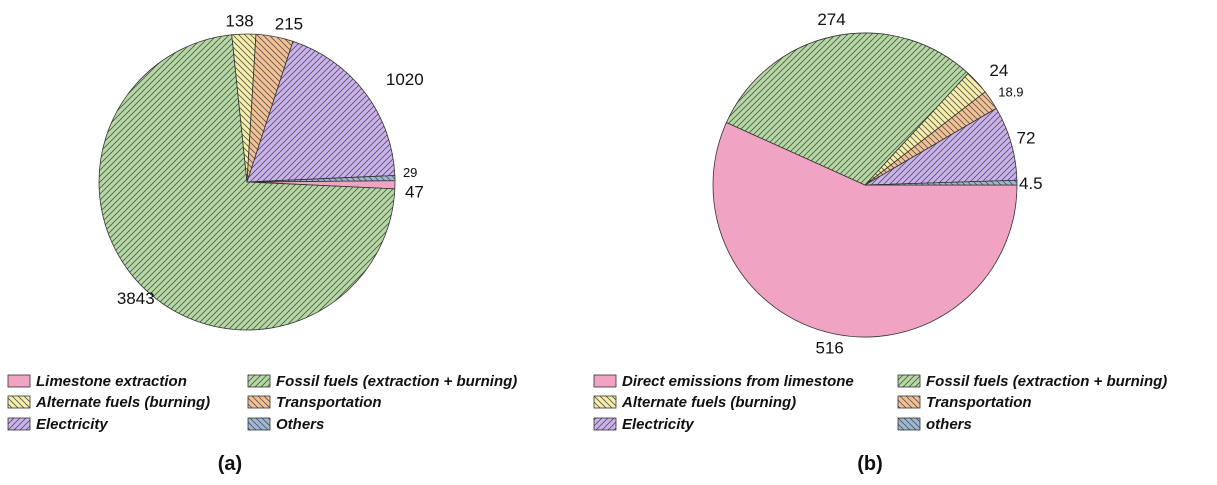 Image resolution: width=1217 pixels, height=485 pixels. Describe the element at coordinates (300, 424) in the screenshot. I see `legend-label-others: Others` at that location.